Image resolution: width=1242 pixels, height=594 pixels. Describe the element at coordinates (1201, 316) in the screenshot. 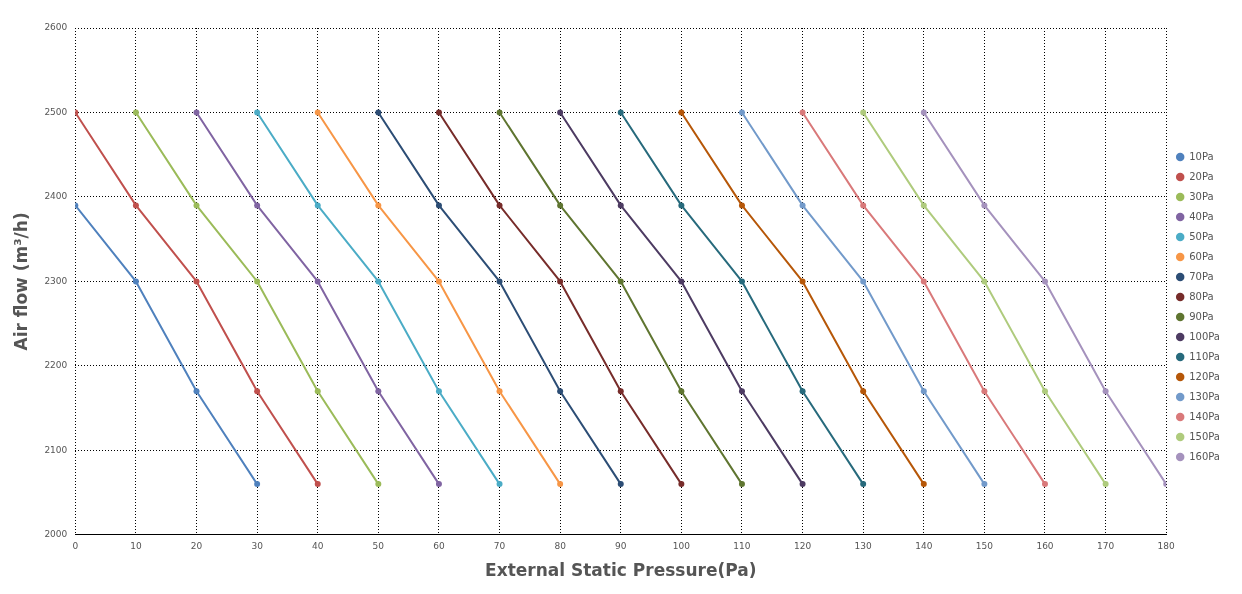

I see `legend-label: 90Pa` at that location.